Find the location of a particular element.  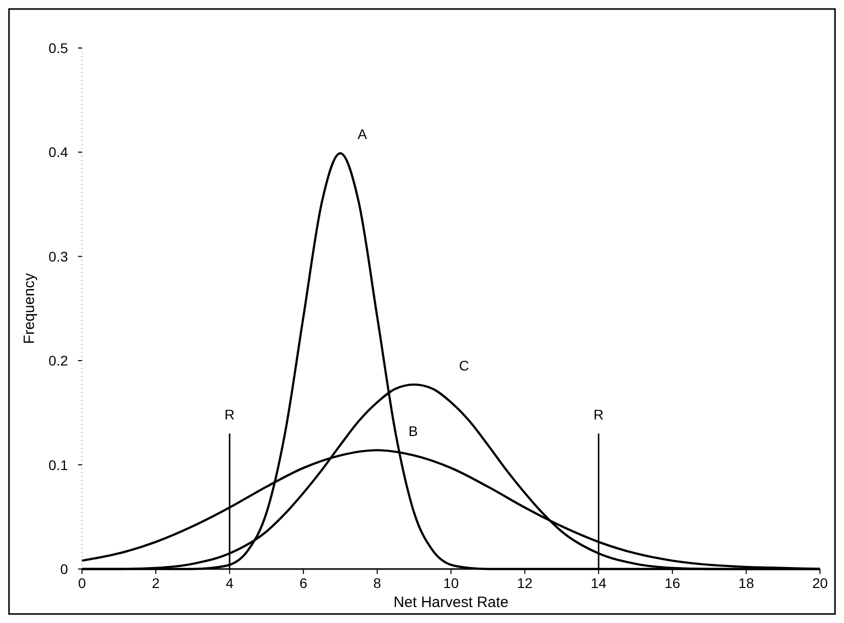

series-label: B is located at coordinates (413, 431).